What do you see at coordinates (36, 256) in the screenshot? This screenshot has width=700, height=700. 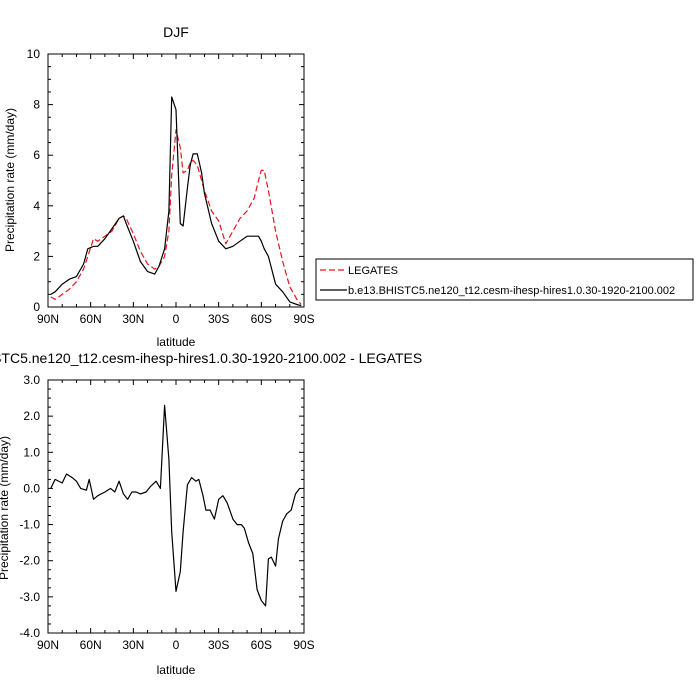 I see `top-y-tick-label: 2` at bounding box center [36, 256].